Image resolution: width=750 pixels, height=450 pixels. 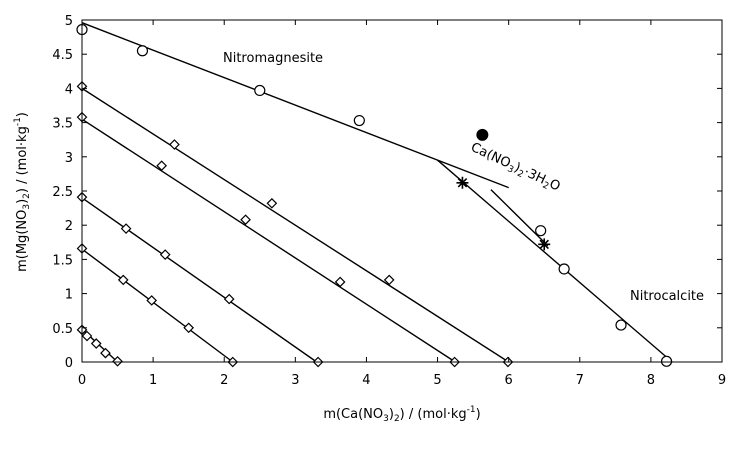 What do you see at coordinates (402, 380) in the screenshot?
I see `x-tick-labels: 0 1 2 3 4 5 6 7 8 9` at bounding box center [402, 380].